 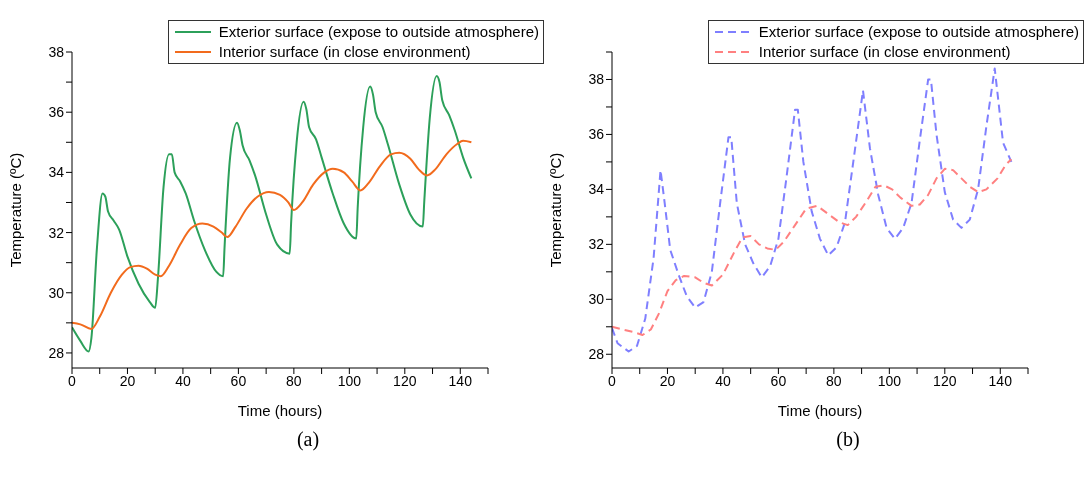 What do you see at coordinates (308, 439) in the screenshot?
I see `text: (a)` at bounding box center [308, 439].